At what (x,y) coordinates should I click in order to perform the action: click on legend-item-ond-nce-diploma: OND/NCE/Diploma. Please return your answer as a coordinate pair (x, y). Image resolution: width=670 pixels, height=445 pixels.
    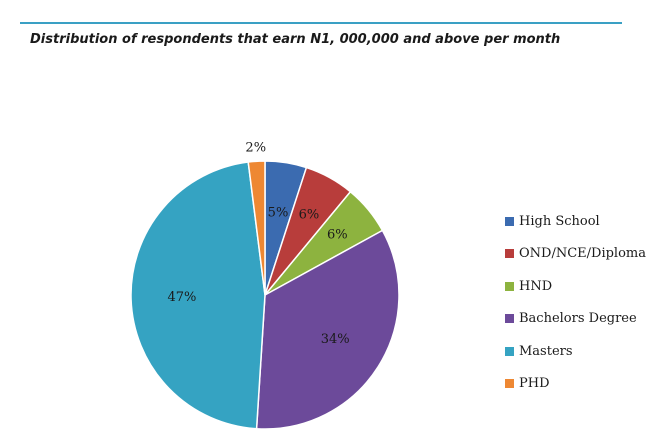
    Looking at the image, I should click on (587, 254).